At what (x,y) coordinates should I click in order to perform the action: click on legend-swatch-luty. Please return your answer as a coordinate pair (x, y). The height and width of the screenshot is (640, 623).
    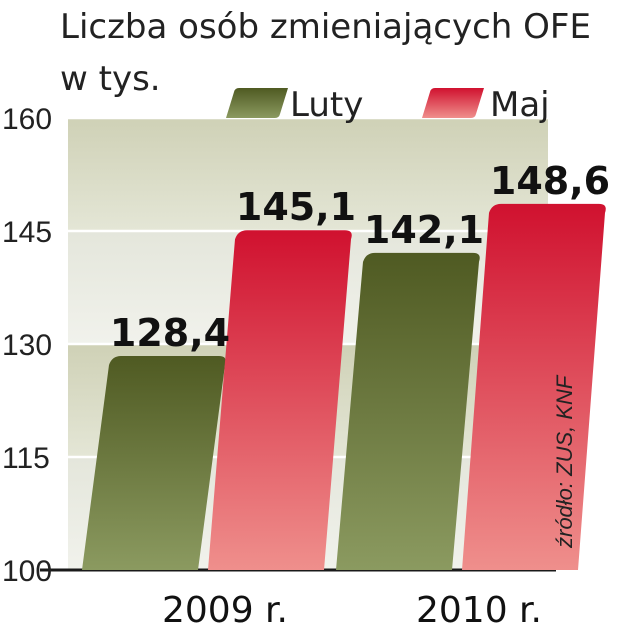
    Looking at the image, I should click on (257, 103).